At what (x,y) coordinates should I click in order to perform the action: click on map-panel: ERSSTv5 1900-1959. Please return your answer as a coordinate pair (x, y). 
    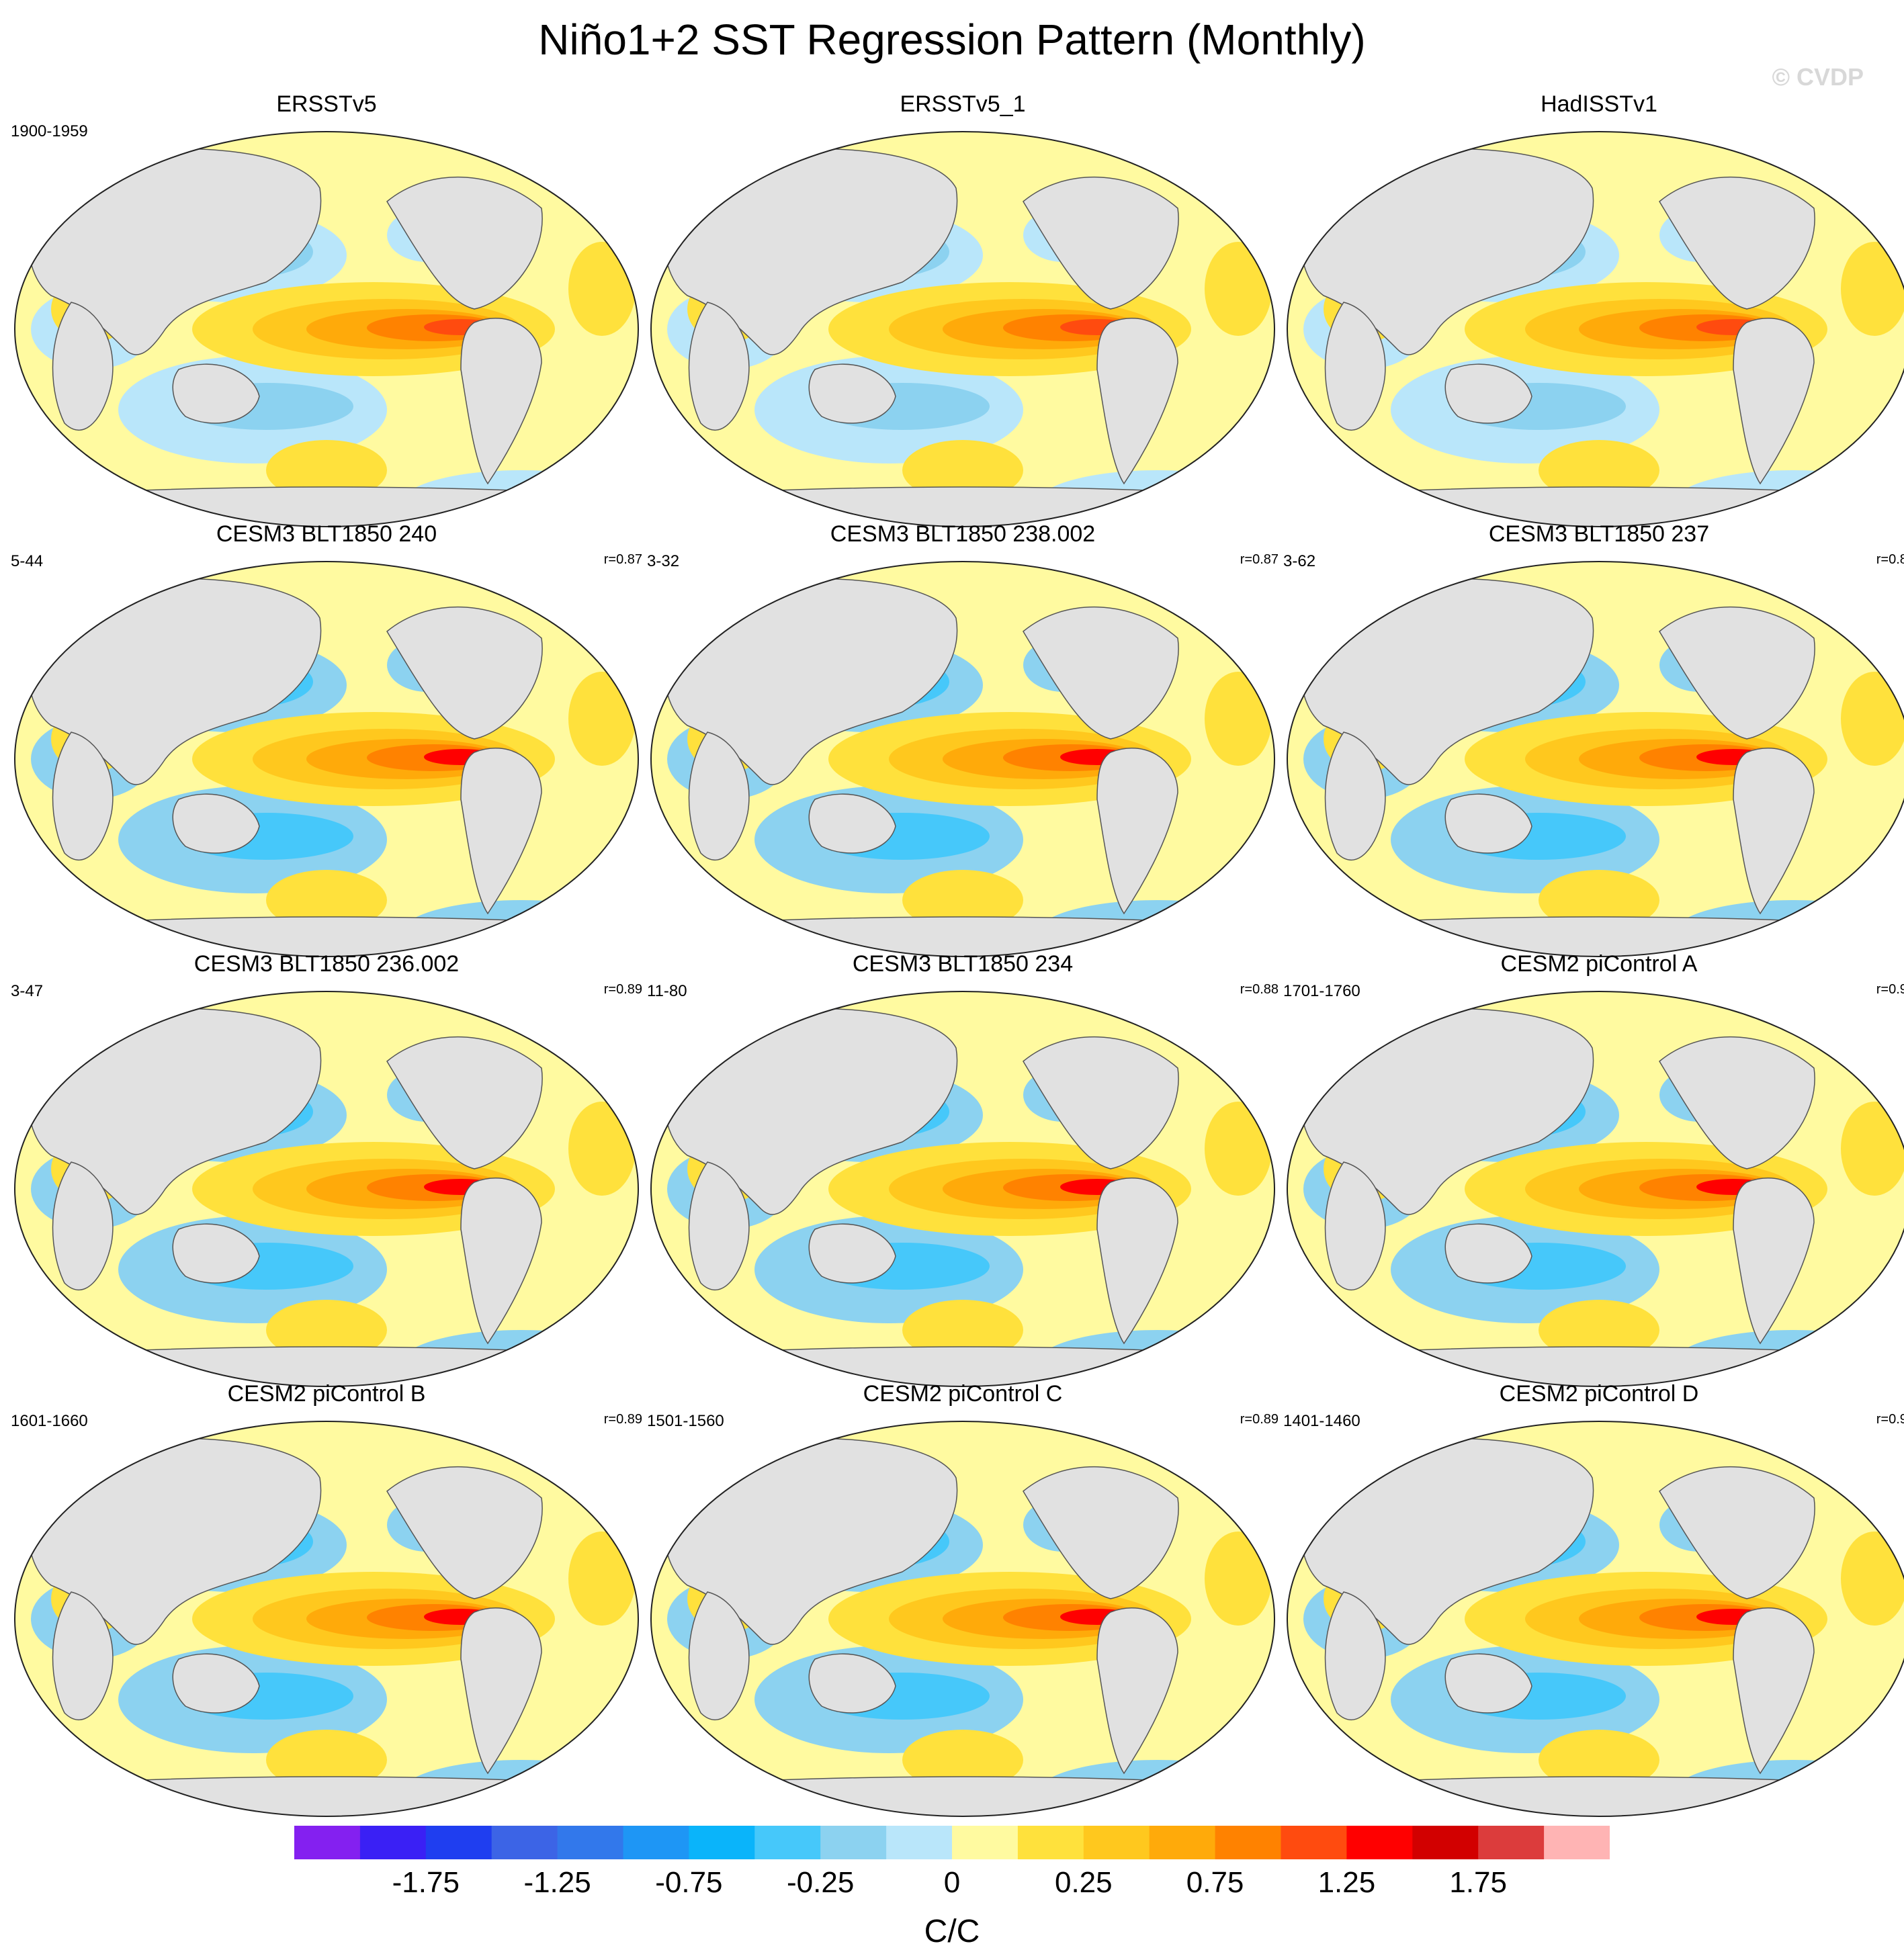
    Looking at the image, I should click on (326, 309).